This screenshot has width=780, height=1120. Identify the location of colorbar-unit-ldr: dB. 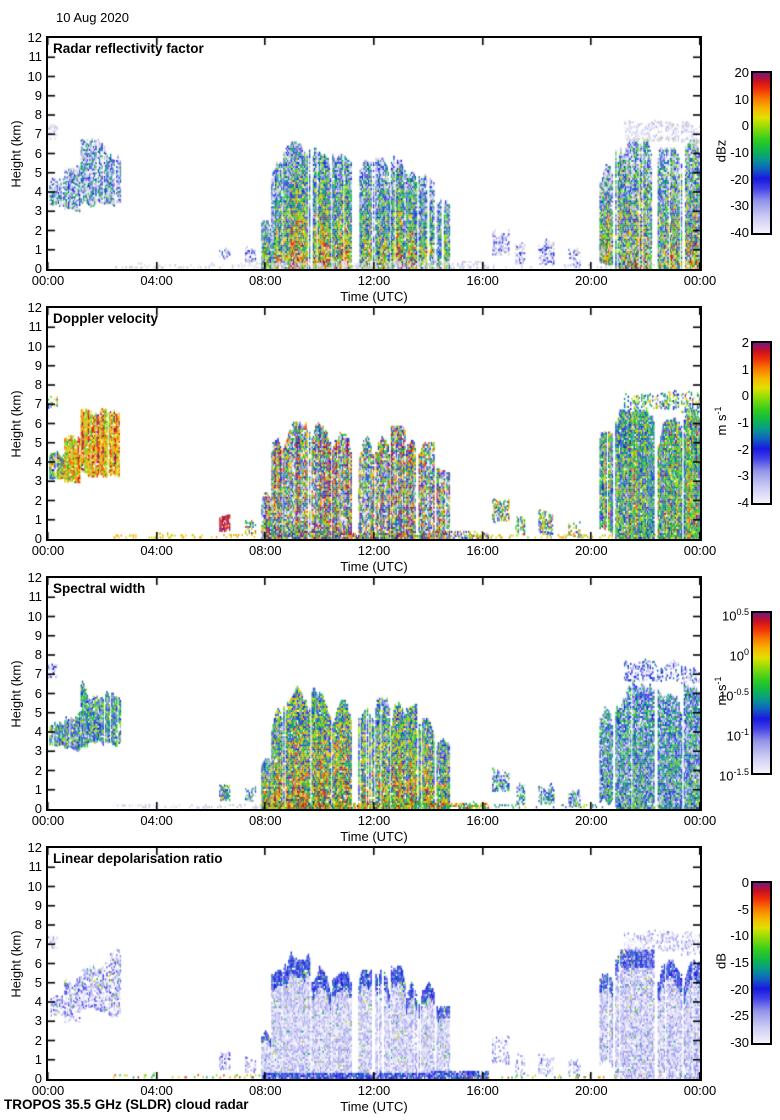
(721, 961).